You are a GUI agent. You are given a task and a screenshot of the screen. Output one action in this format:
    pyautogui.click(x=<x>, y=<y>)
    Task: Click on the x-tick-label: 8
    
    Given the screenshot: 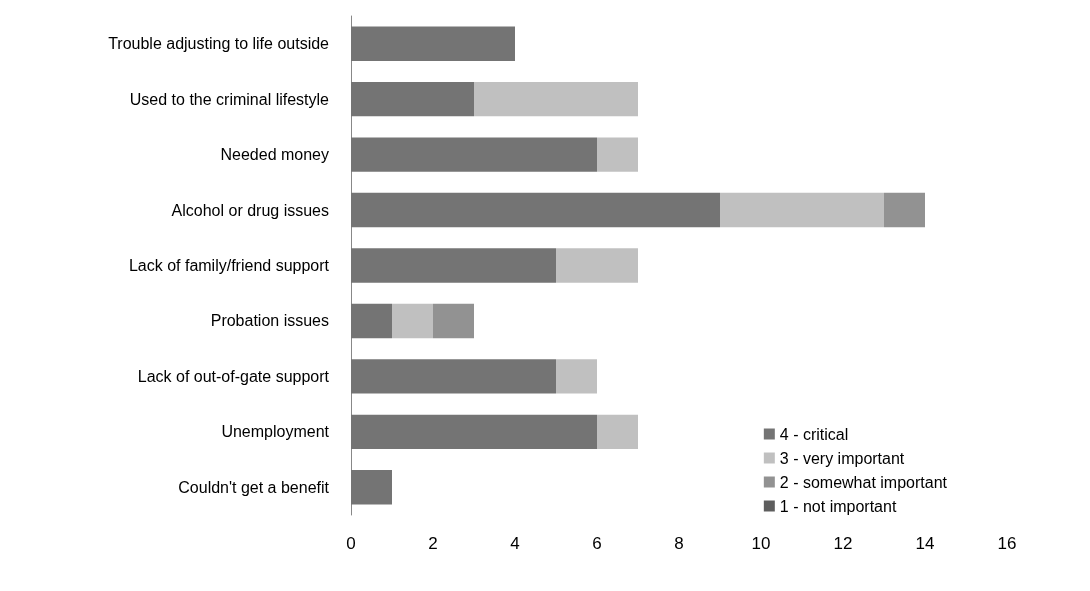 What is the action you would take?
    pyautogui.click(x=679, y=543)
    